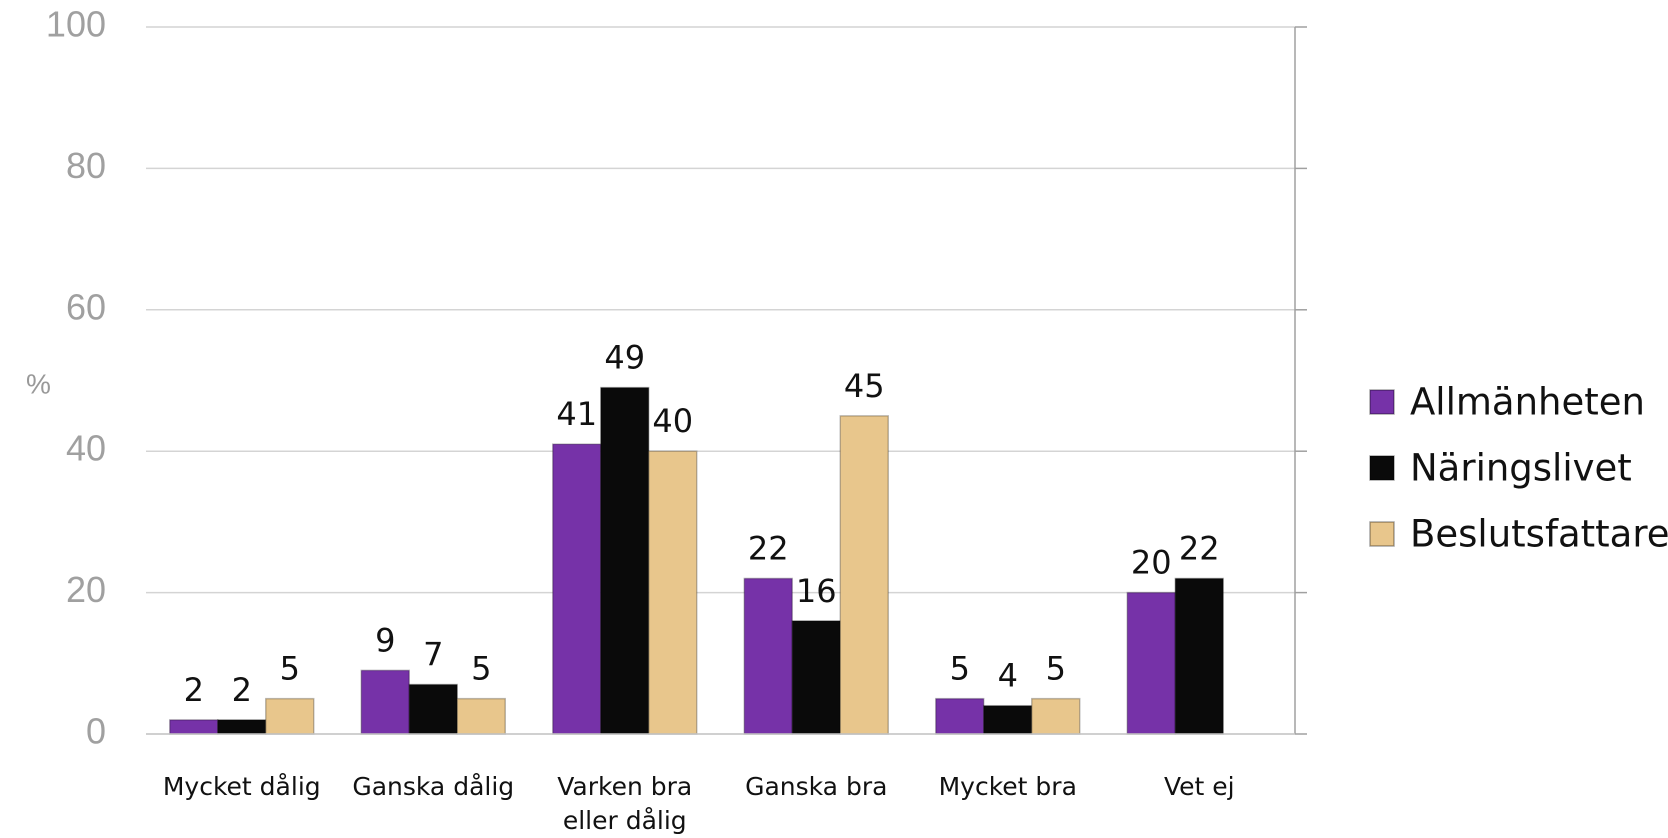  Describe the element at coordinates (76, 24) in the screenshot. I see `y-tick-label: 100` at that location.